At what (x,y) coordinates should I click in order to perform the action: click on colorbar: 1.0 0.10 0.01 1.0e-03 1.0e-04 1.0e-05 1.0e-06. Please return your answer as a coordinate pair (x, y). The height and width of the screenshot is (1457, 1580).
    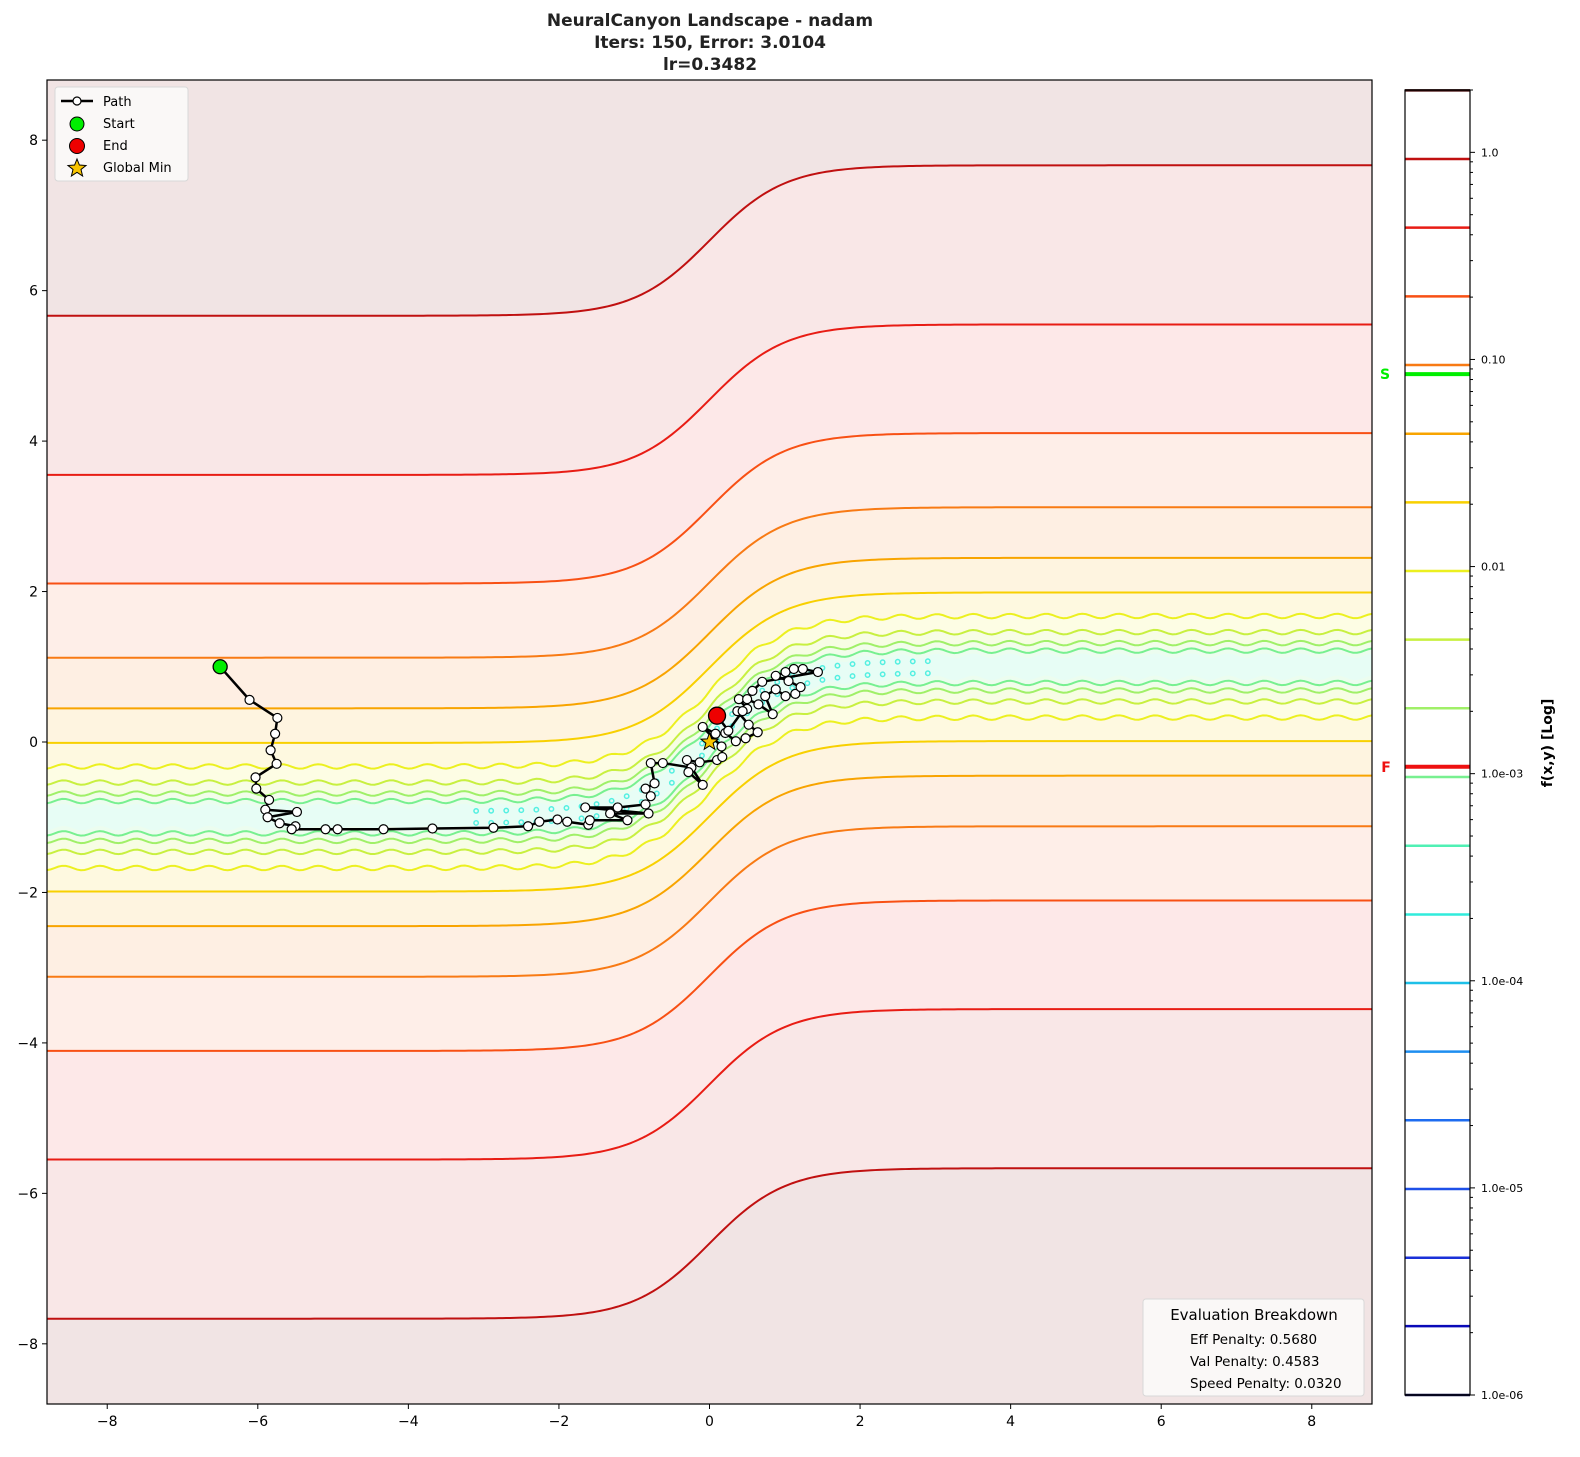
    Looking at the image, I should click on (1464, 745).